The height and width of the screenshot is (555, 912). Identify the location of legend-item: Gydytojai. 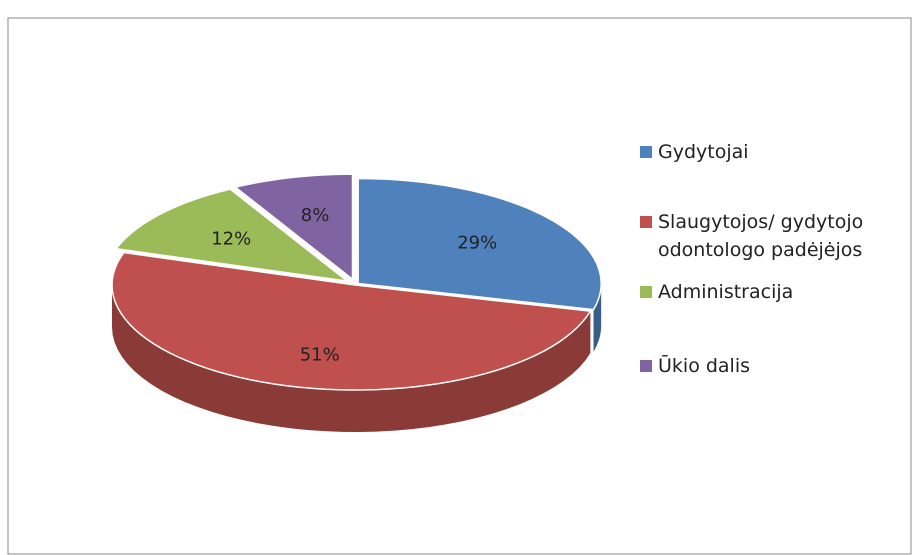
(771, 152).